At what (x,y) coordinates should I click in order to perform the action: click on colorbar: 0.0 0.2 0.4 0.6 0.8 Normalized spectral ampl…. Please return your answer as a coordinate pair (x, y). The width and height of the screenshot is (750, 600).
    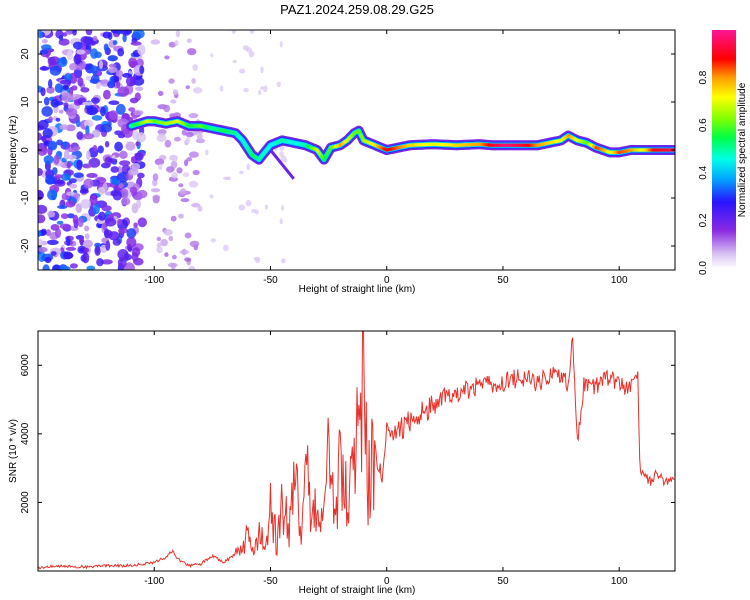
    Looking at the image, I should click on (723, 152).